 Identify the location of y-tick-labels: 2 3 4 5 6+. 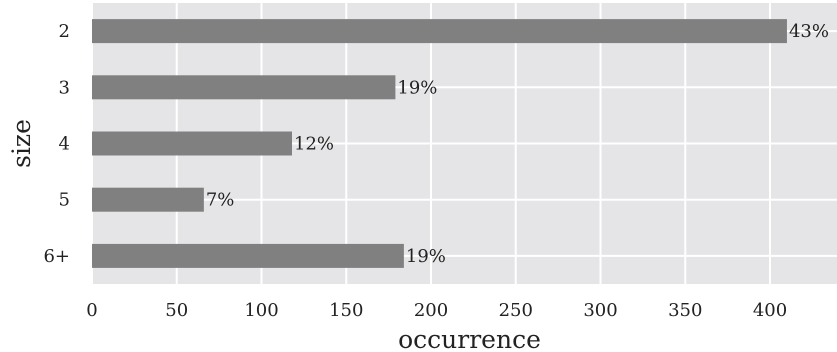
(56, 144).